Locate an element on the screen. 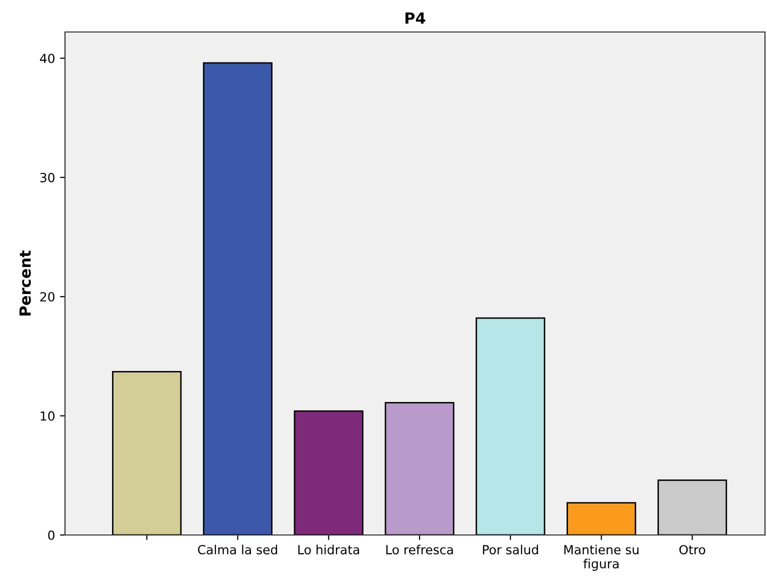 This screenshot has height=577, width=767. y-tick-label: 30 is located at coordinates (47, 177).